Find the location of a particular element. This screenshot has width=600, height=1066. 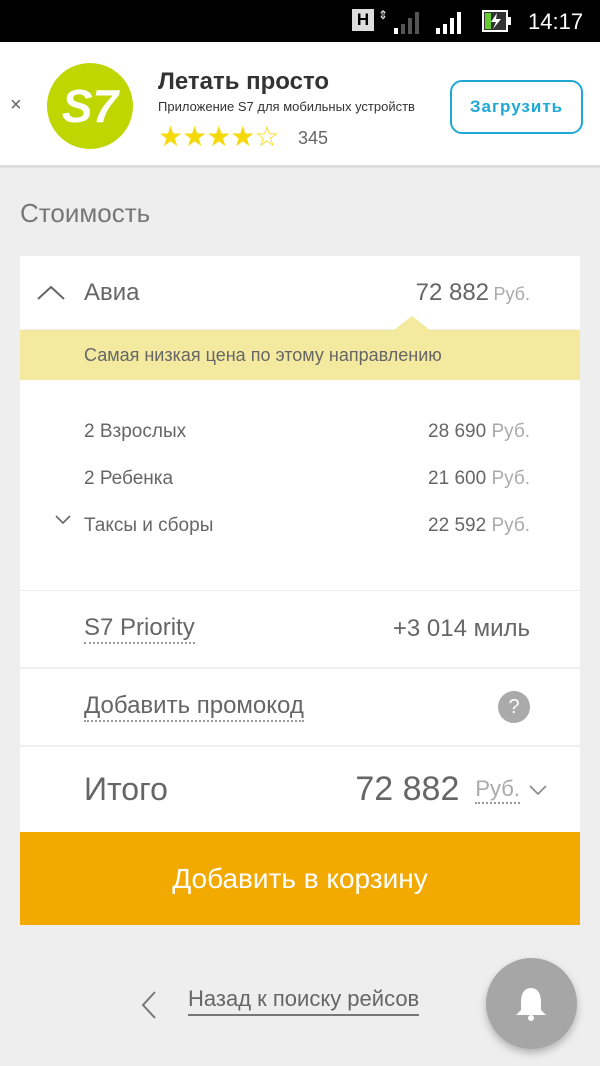

back-to-search-link: Назад к поиску рейсов is located at coordinates (304, 1001).